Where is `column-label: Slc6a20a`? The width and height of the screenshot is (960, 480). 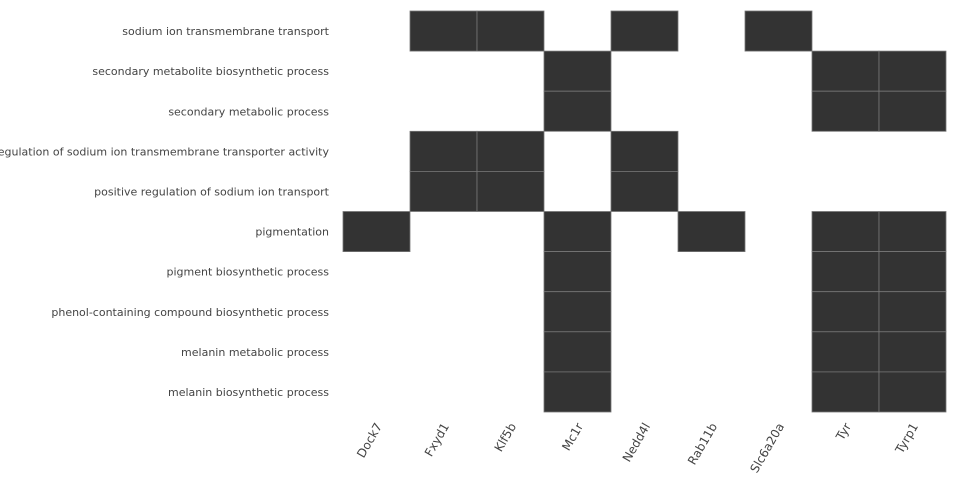 column-label: Slc6a20a is located at coordinates (767, 448).